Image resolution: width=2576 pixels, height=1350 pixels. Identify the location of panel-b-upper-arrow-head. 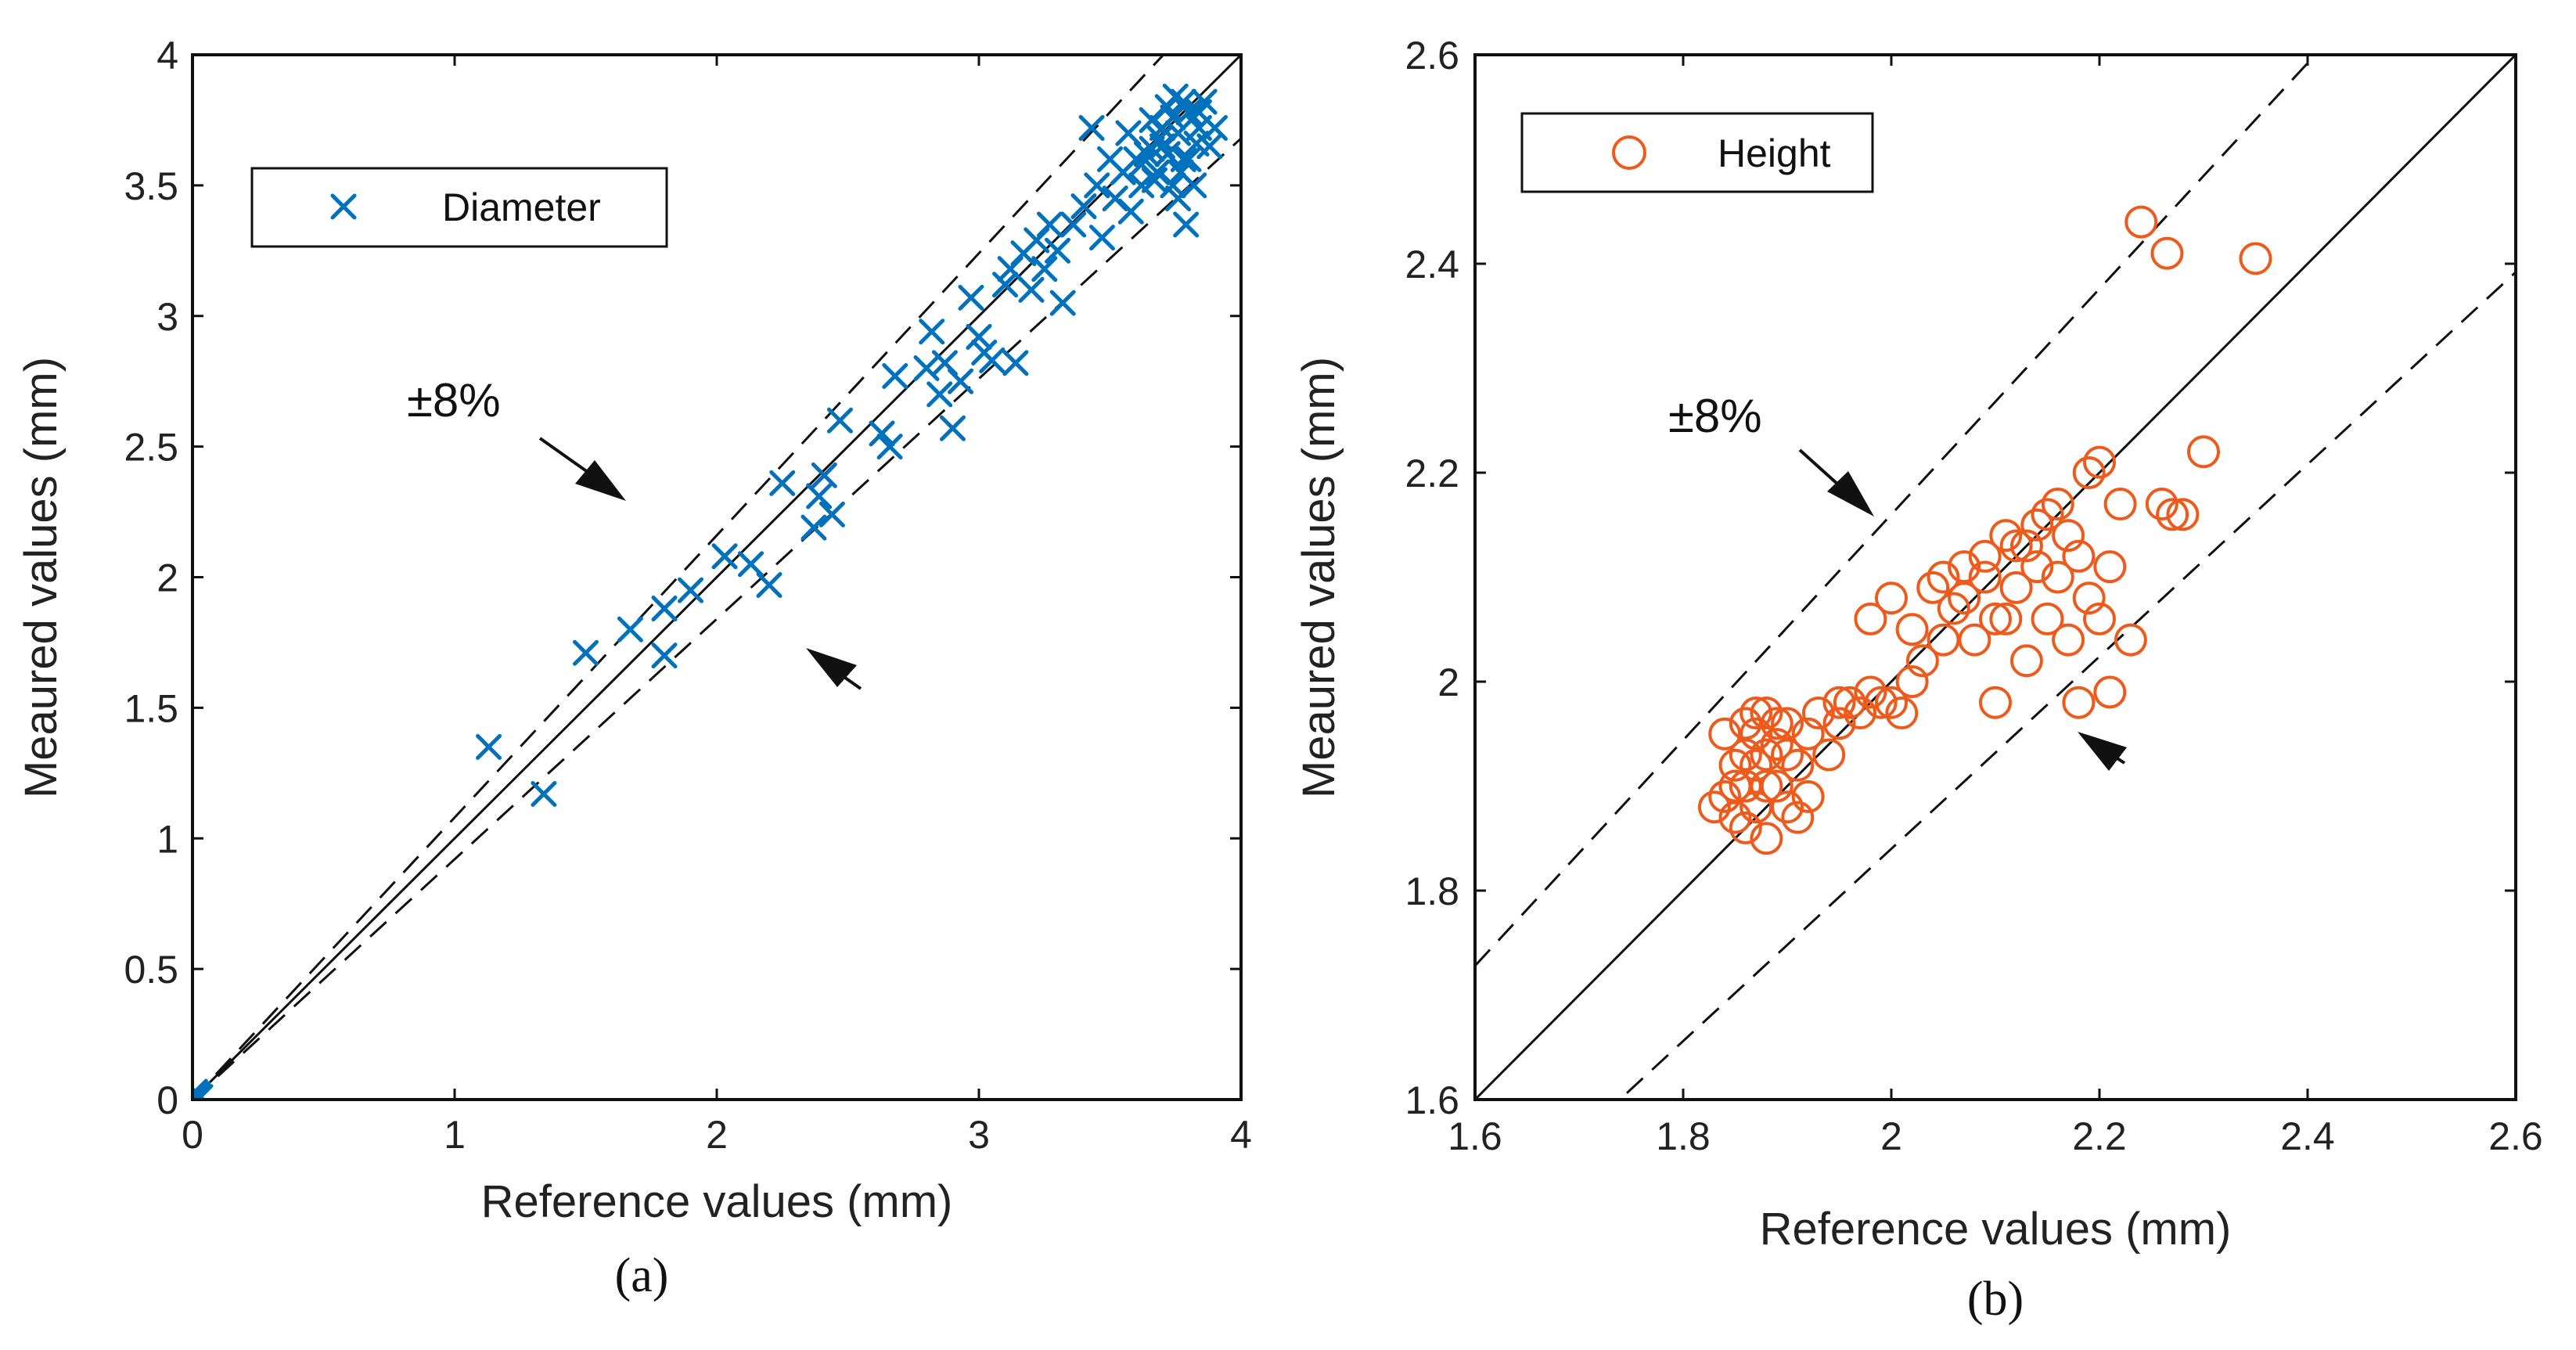
(1851, 494).